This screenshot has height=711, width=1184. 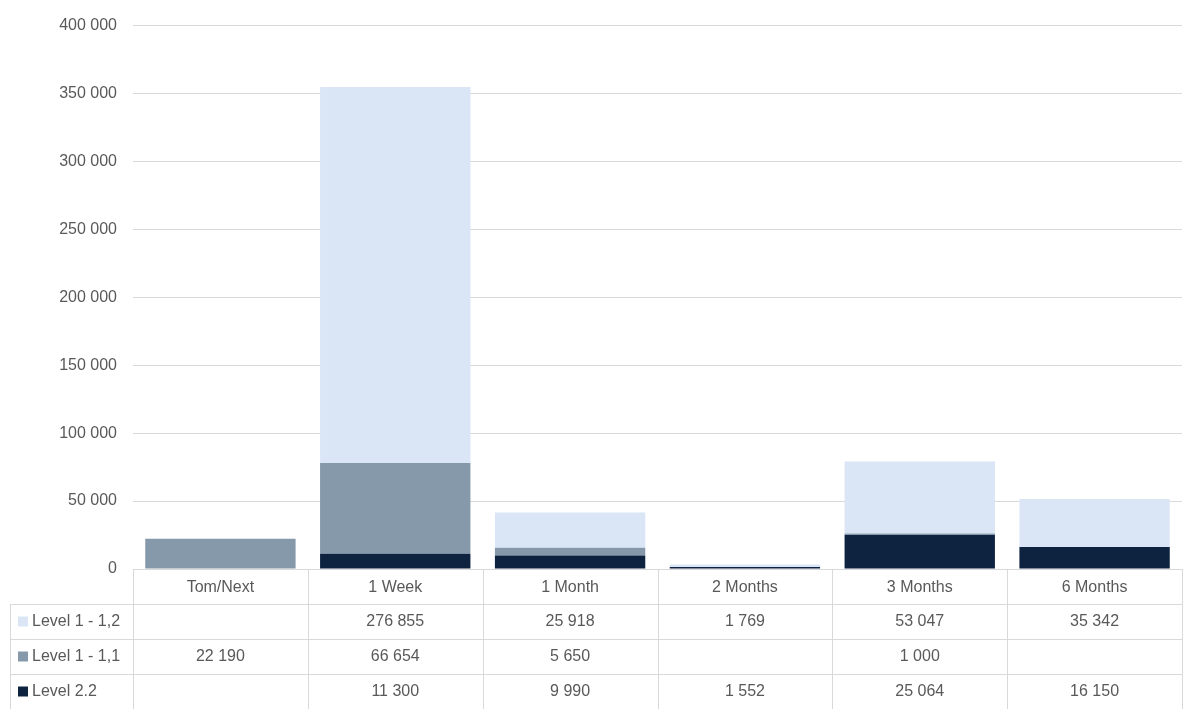 I want to click on y-tick-label: 0, so click(x=113, y=568).